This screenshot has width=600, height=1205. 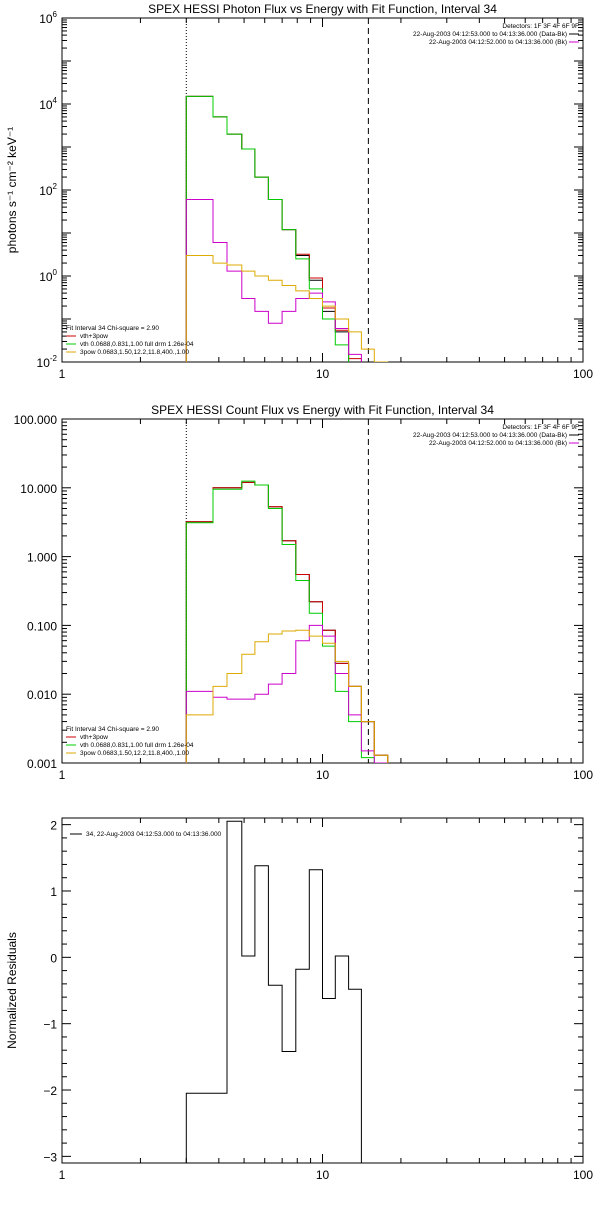 What do you see at coordinates (42, 626) in the screenshot?
I see `y-tick-label: 0.100` at bounding box center [42, 626].